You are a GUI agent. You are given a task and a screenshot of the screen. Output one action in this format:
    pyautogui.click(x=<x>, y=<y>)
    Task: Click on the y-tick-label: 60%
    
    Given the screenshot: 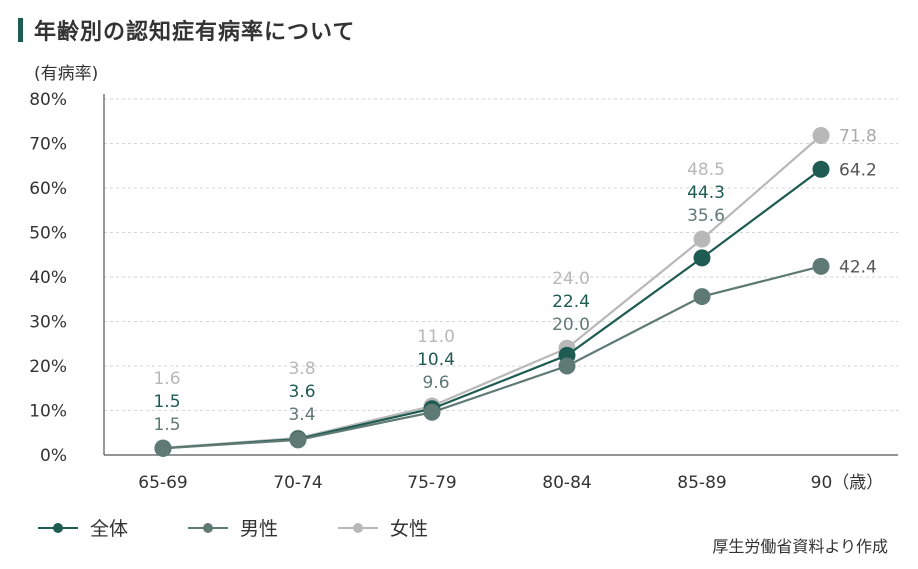 What is the action you would take?
    pyautogui.click(x=48, y=189)
    